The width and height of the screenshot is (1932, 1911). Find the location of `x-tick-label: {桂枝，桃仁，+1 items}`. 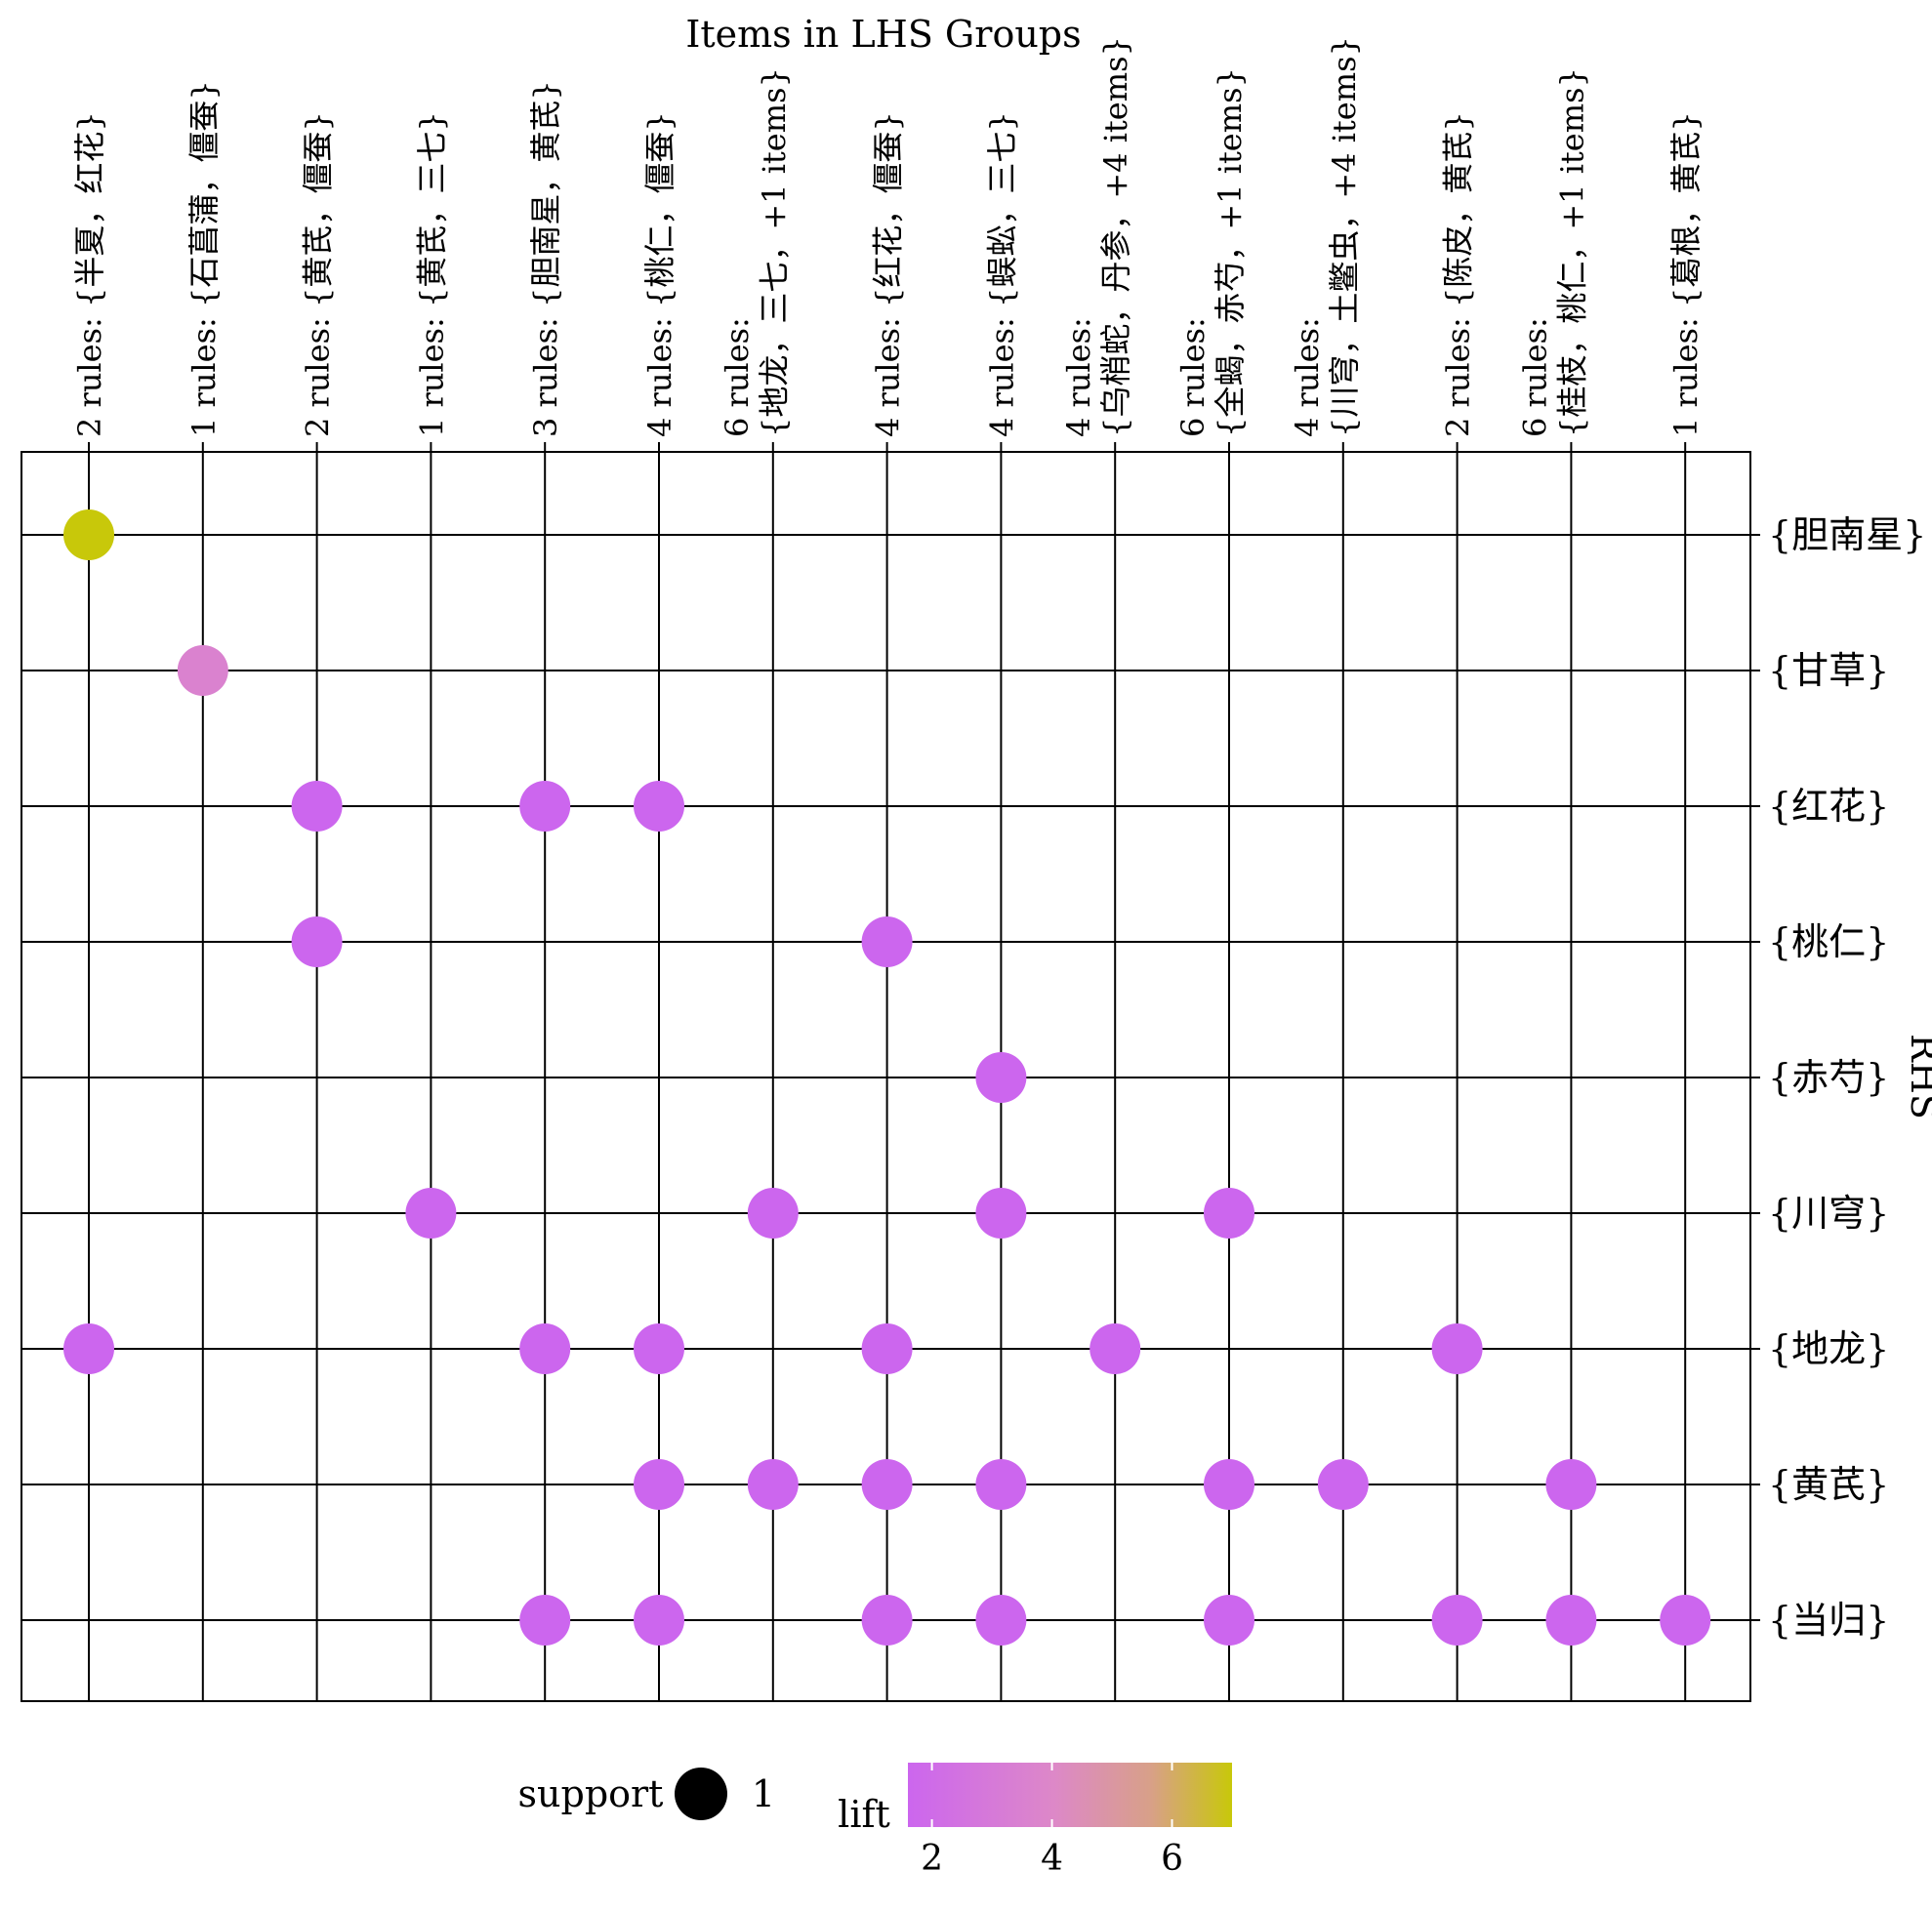

x-tick-label: {桂枝，桃仁，+1 items} is located at coordinates (1571, 252).